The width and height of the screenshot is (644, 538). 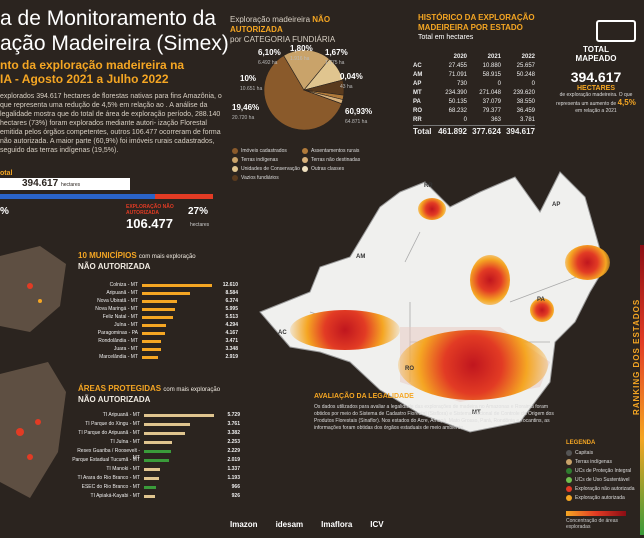 I want to click on protegida-value: 2.019, so click(x=233, y=460).